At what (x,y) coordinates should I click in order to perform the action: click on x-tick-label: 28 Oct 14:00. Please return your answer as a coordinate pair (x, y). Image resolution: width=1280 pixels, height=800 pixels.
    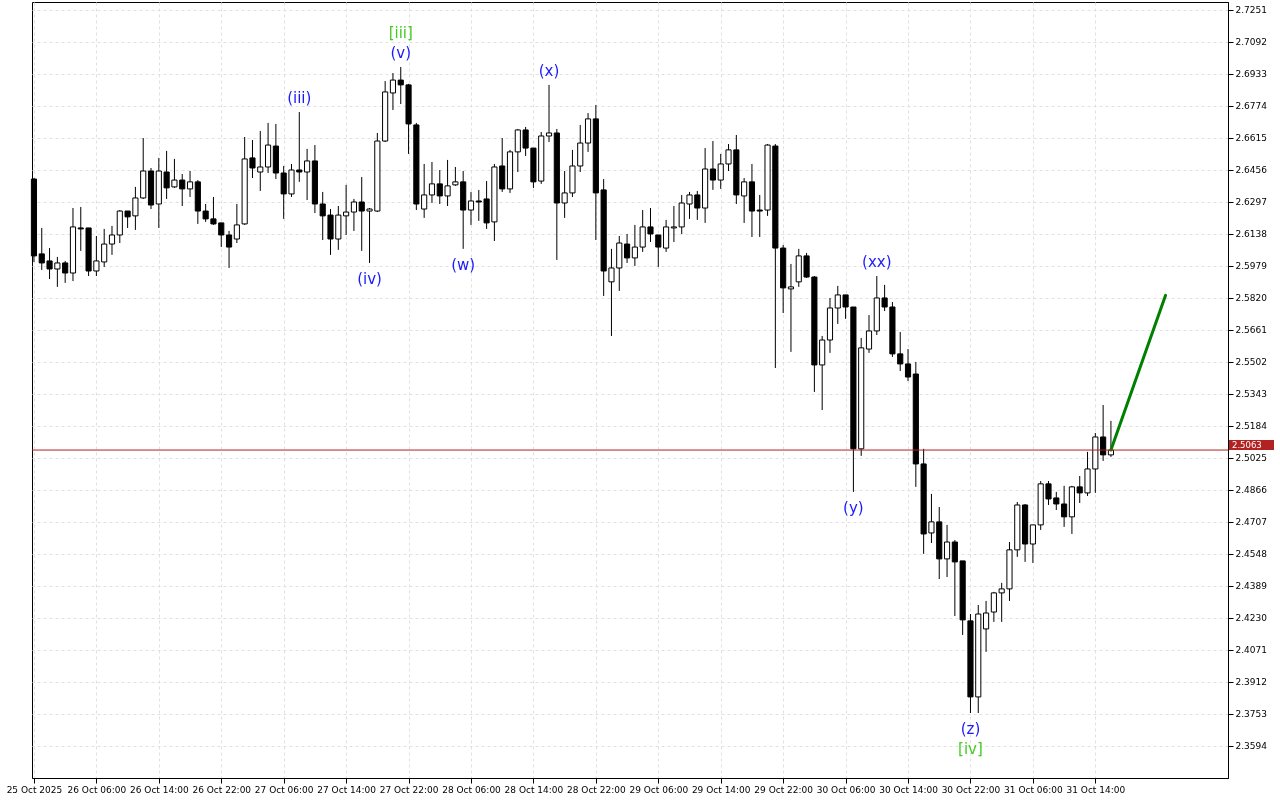
    Looking at the image, I should click on (534, 789).